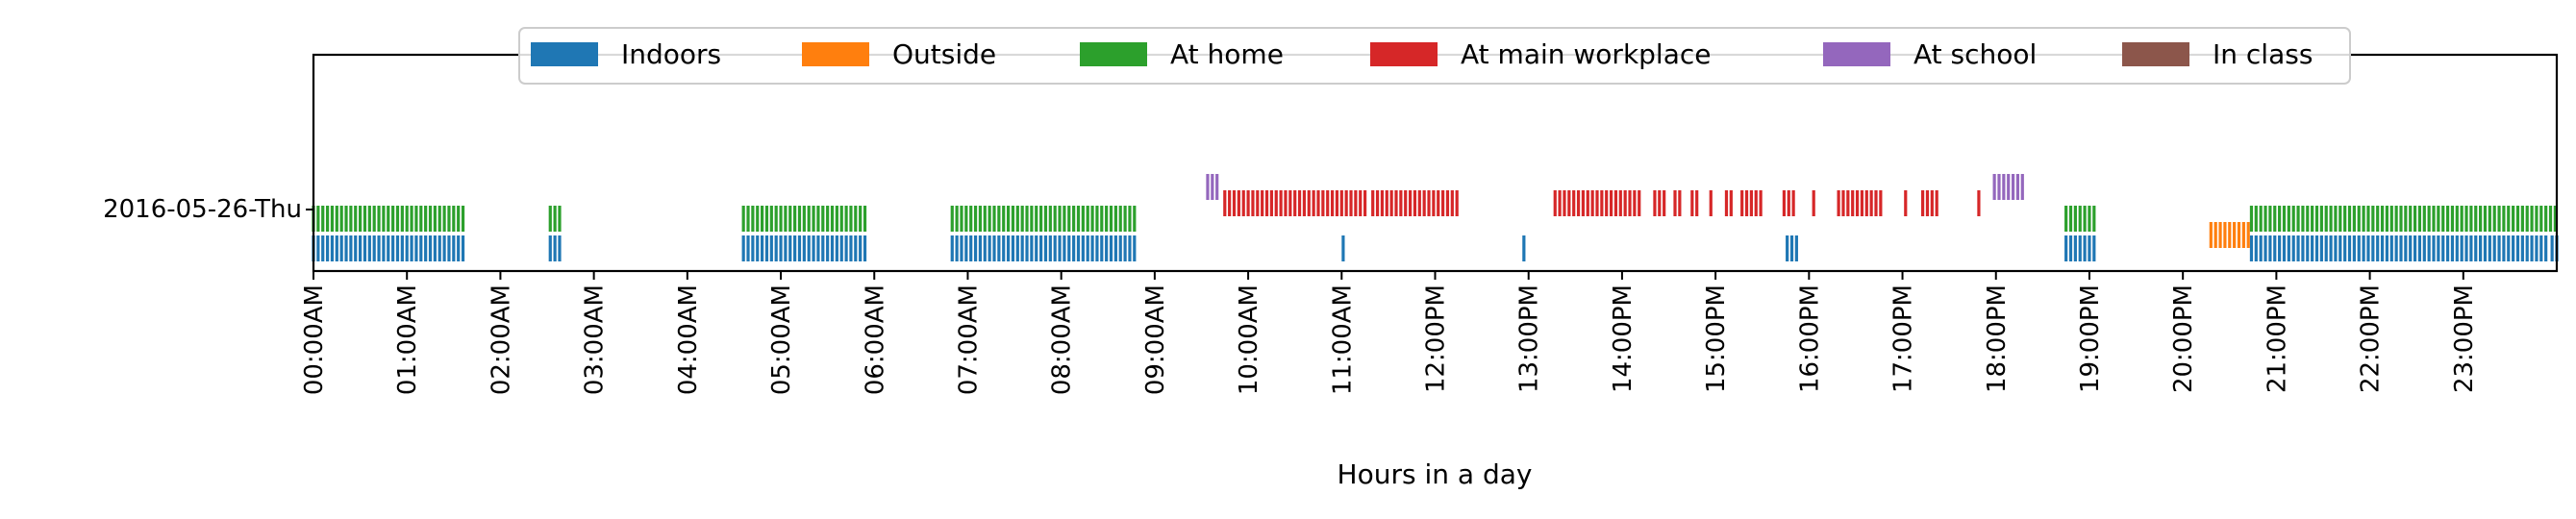  I want to click on x-tick-label: 09:00AM, so click(1155, 339).